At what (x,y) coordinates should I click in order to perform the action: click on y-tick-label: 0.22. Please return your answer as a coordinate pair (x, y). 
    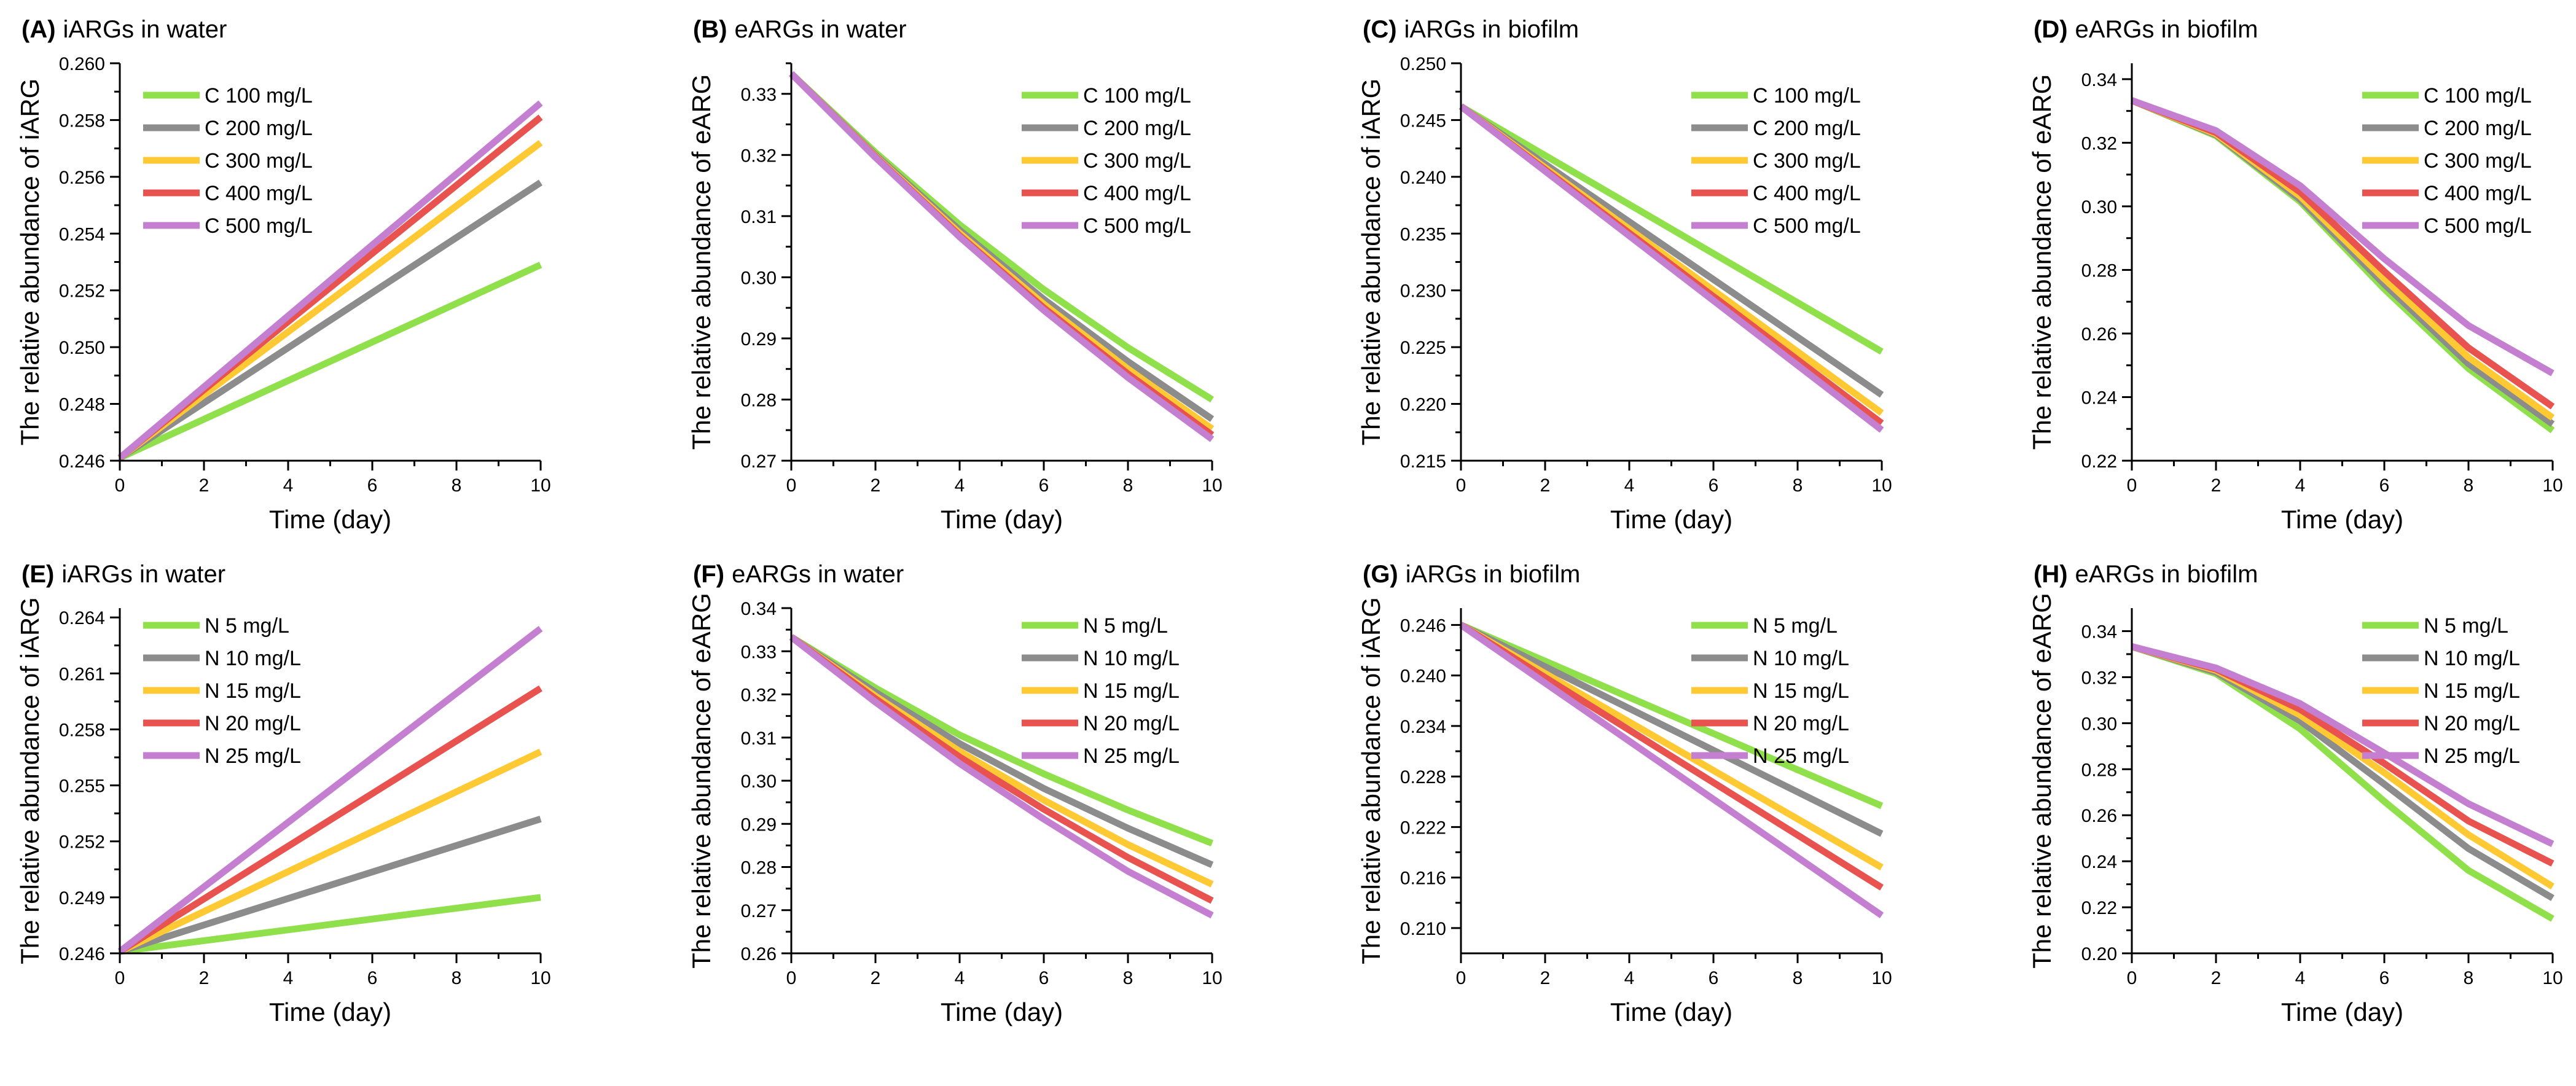
    Looking at the image, I should click on (2099, 462).